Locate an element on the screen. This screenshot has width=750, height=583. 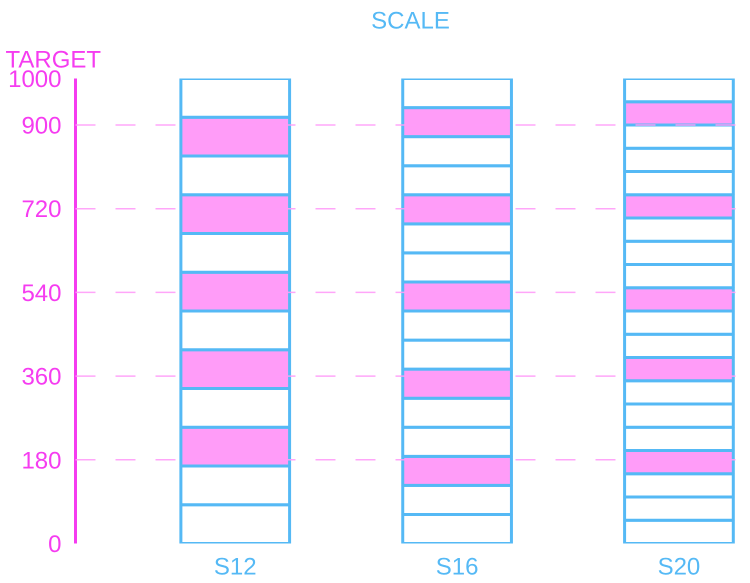
y-tick-label: 0 is located at coordinates (55, 544).